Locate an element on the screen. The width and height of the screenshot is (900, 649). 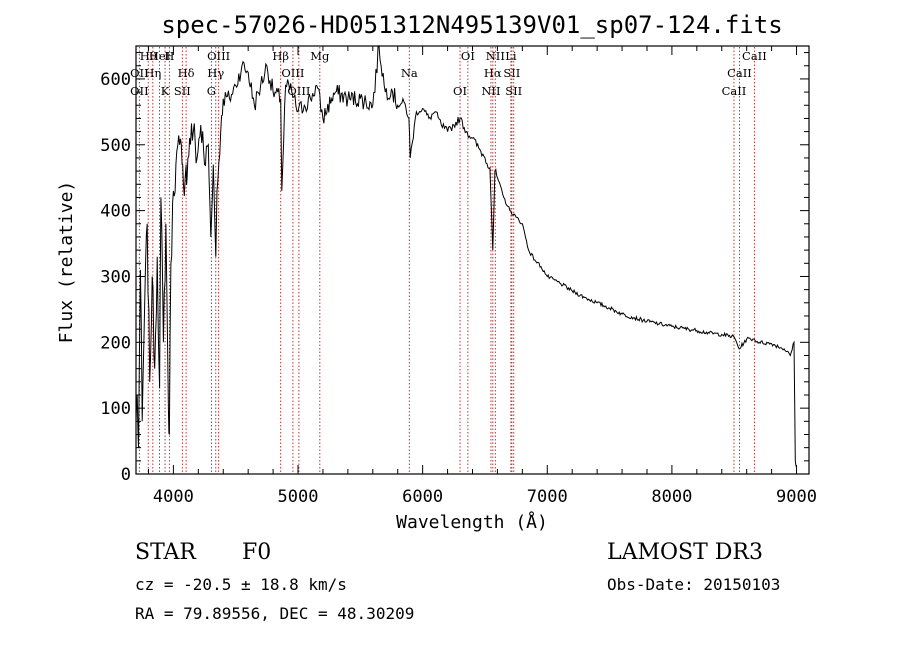
line-marker-label: HeI is located at coordinates (159, 56).